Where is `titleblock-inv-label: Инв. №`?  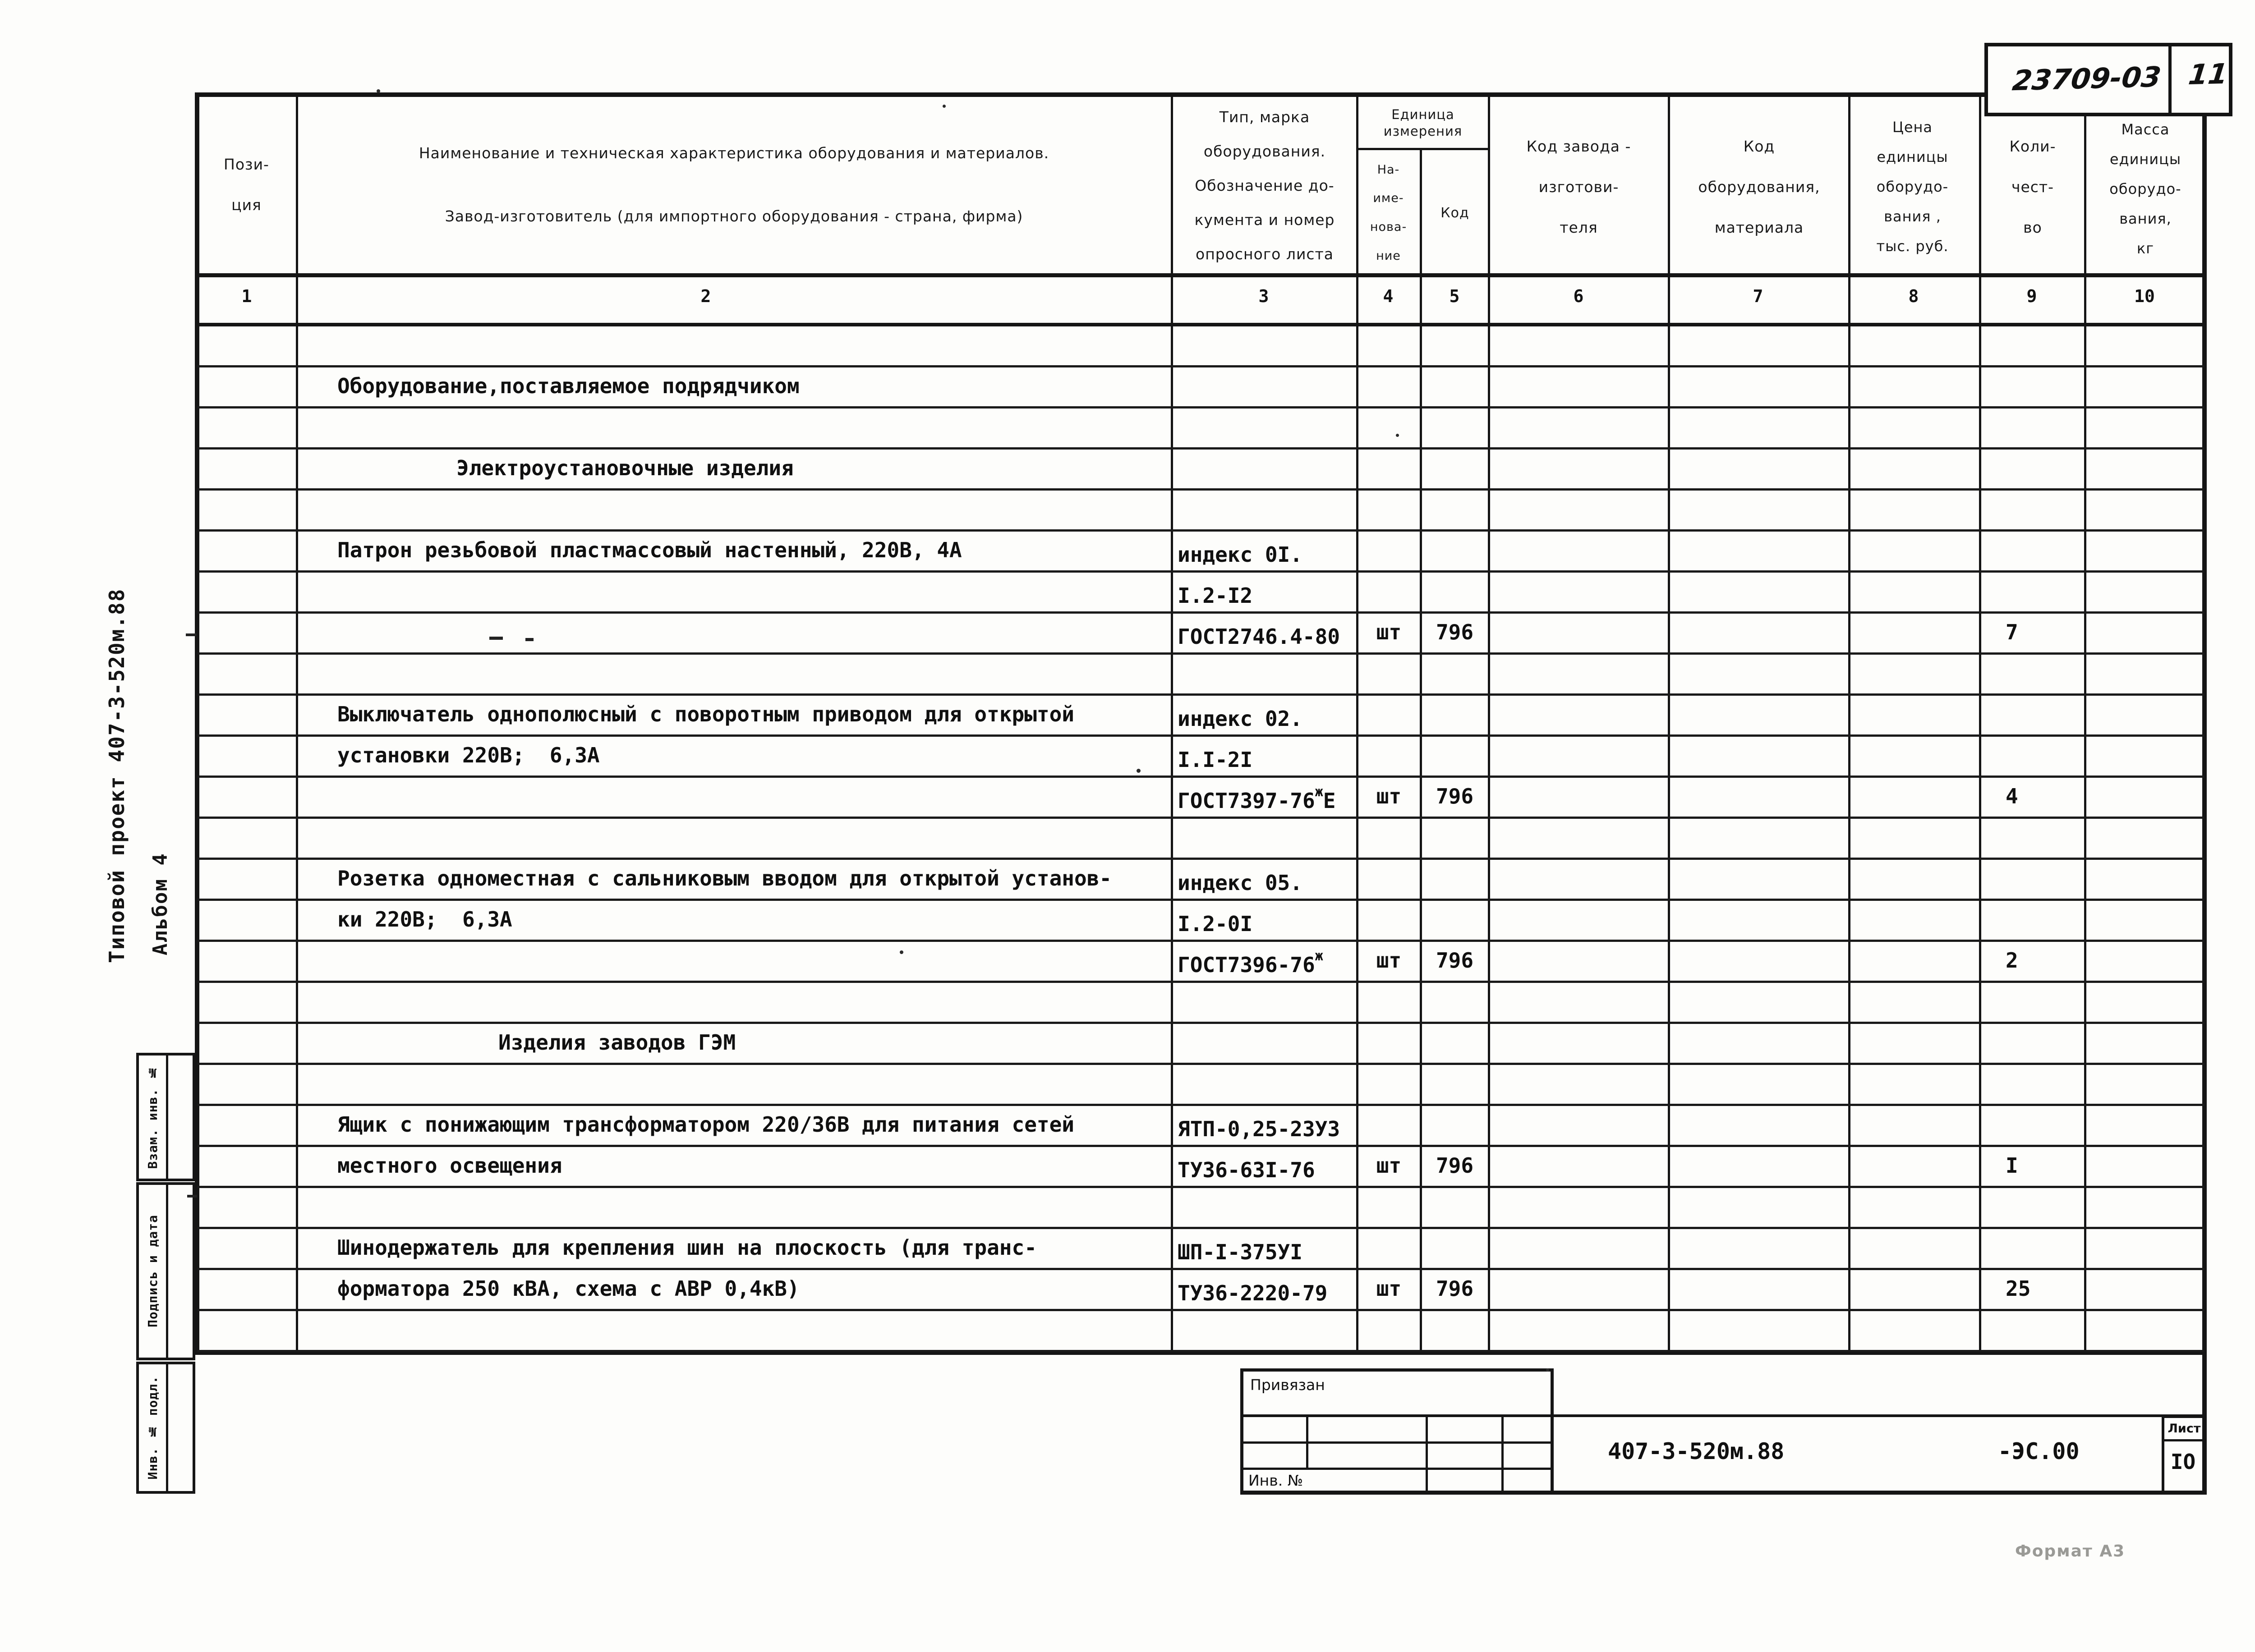 titleblock-inv-label: Инв. № is located at coordinates (1275, 1480).